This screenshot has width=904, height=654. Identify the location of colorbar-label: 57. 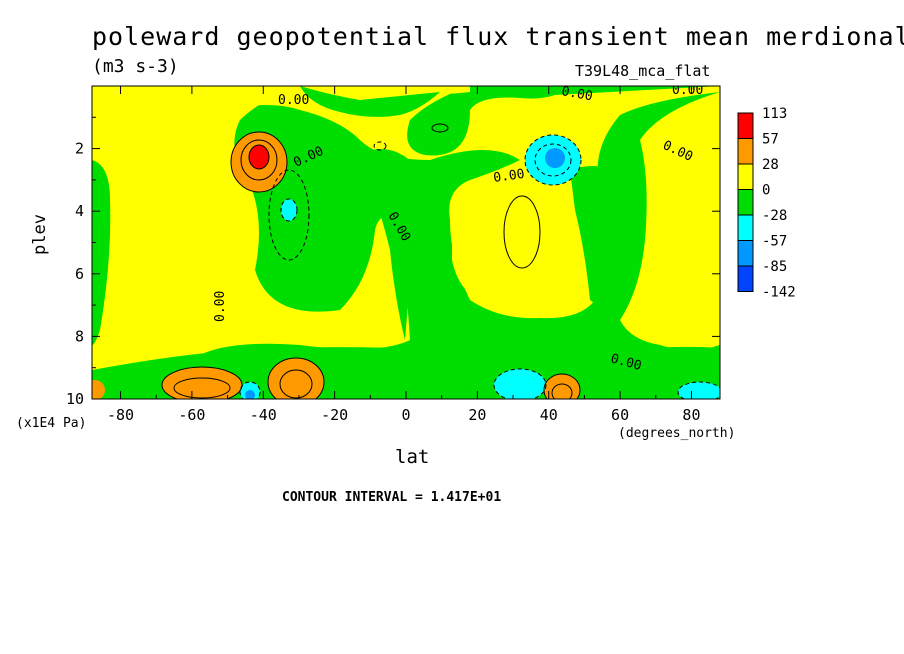
(770, 140).